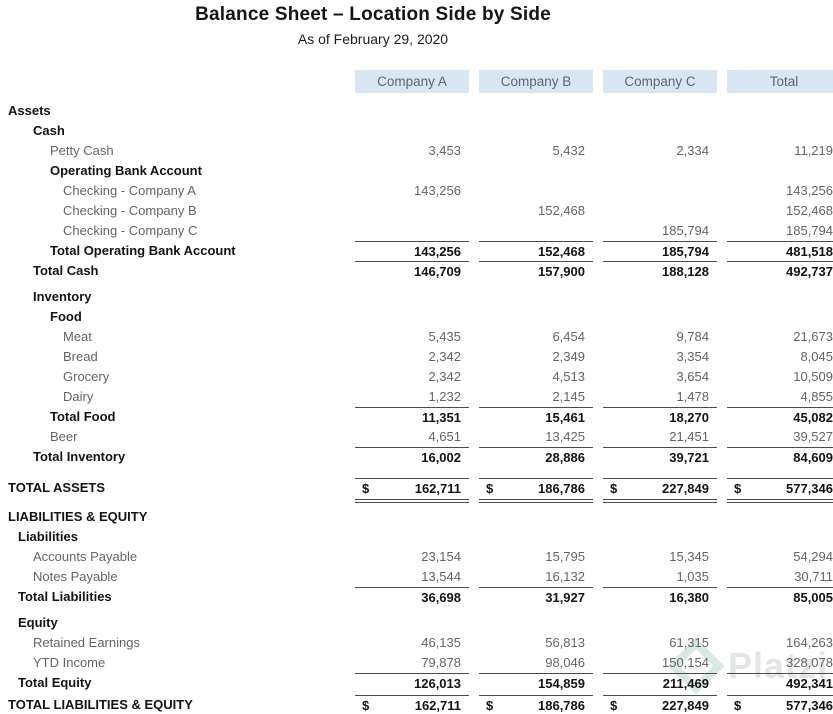 The width and height of the screenshot is (833, 714). What do you see at coordinates (416, 81) in the screenshot?
I see `column-header-row: Company A Company B Company C Total` at bounding box center [416, 81].